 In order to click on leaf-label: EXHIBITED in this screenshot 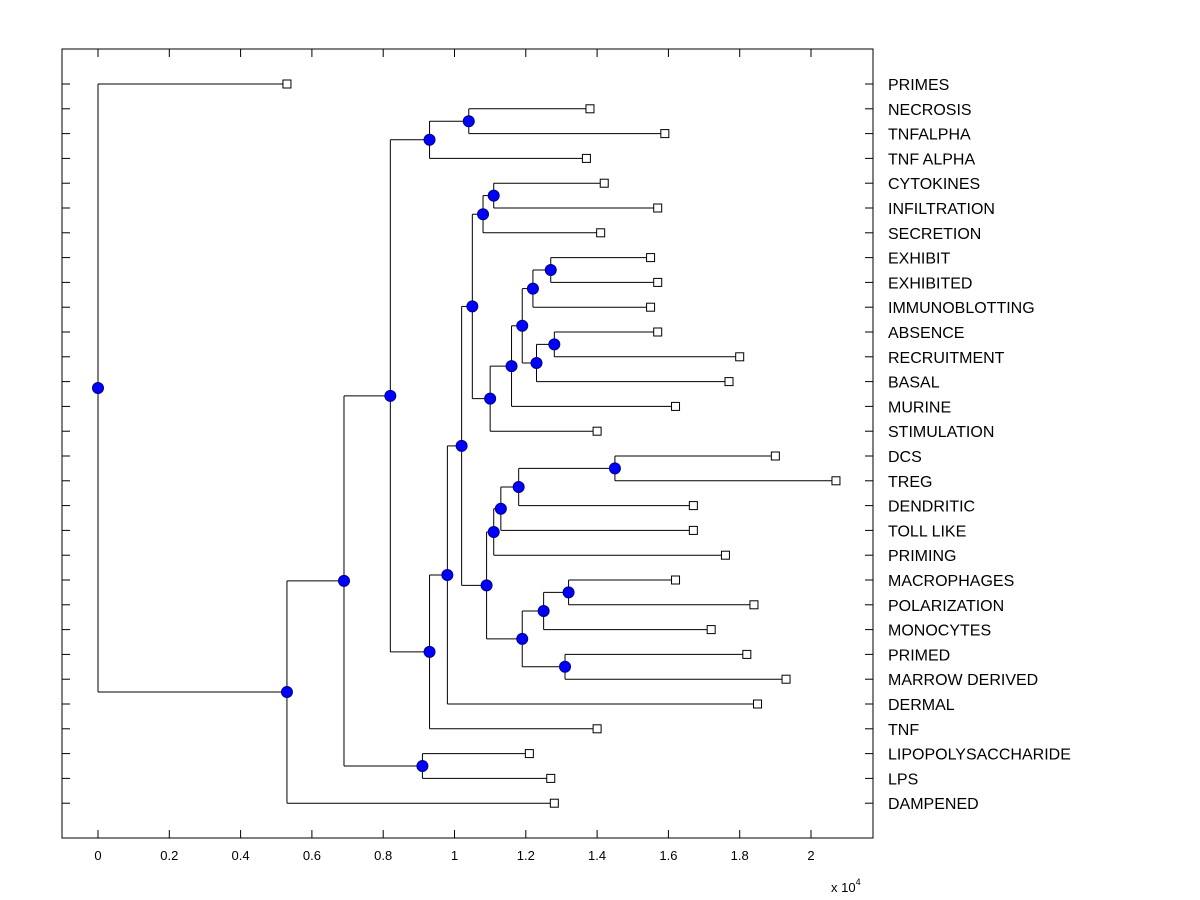, I will do `click(930, 283)`.